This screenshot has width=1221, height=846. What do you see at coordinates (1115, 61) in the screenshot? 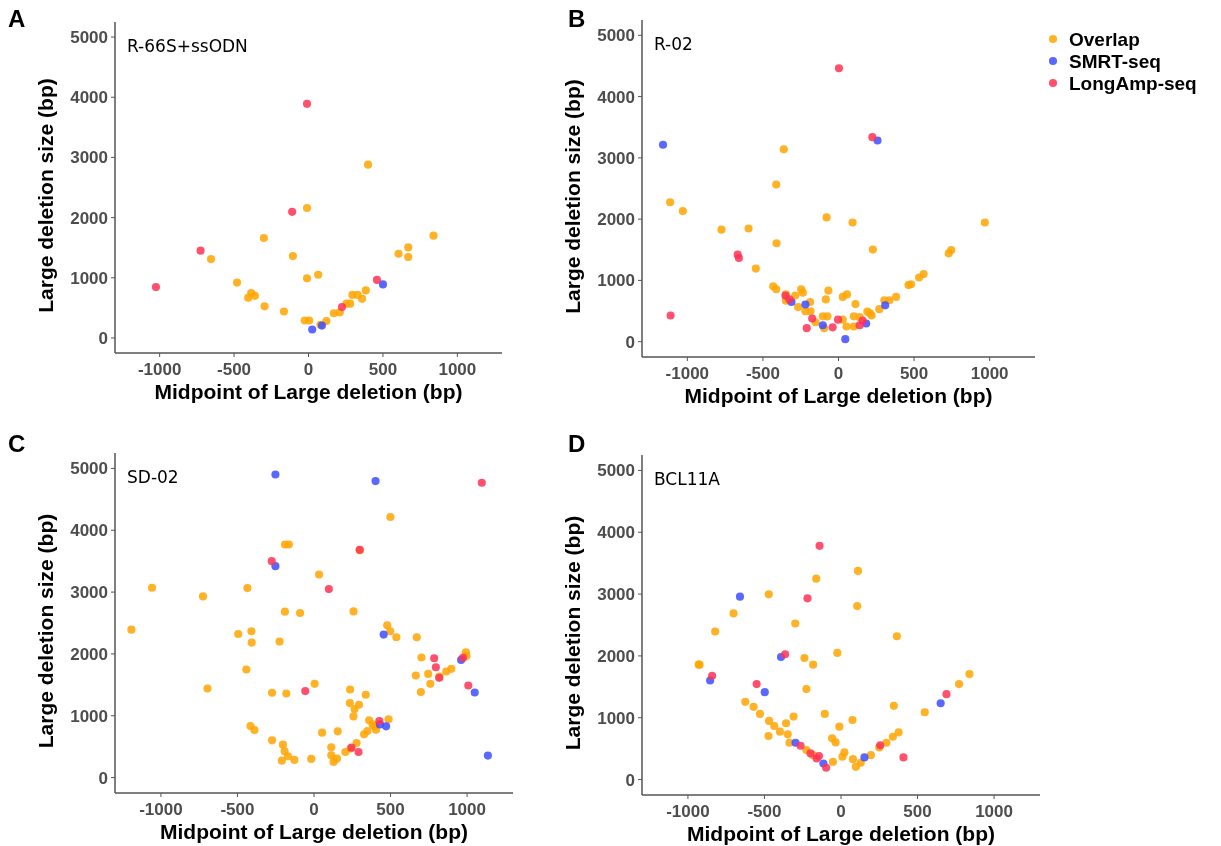
I see `legend-label: SMRT-seq` at bounding box center [1115, 61].